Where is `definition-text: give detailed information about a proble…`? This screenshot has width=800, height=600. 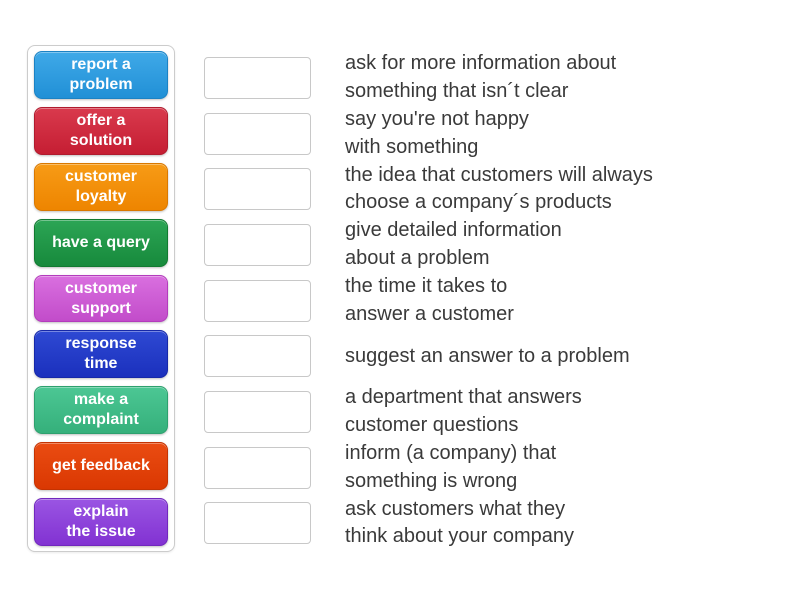
definition-text: give detailed information about a proble… is located at coordinates (453, 244).